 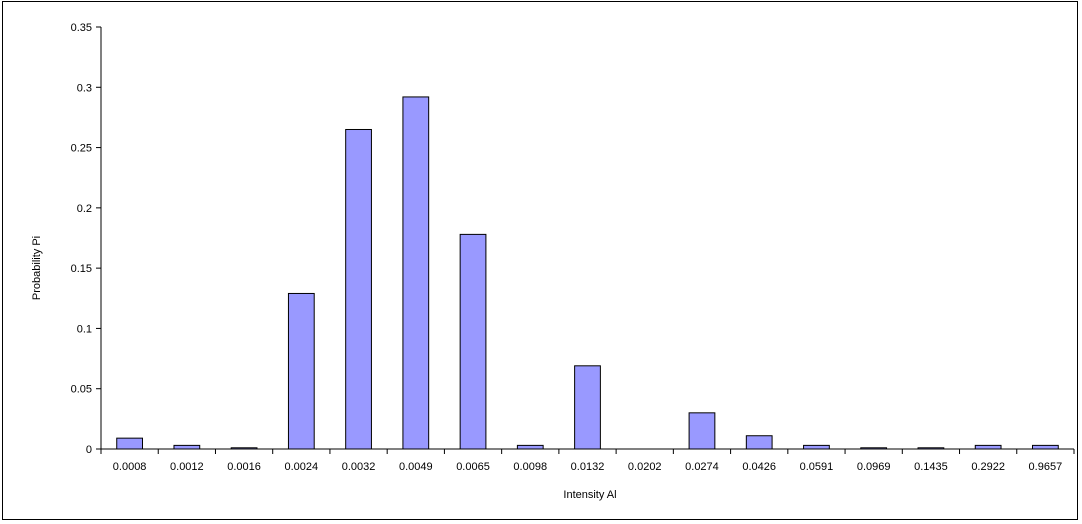 I want to click on y-tick-label: 0.25, so click(x=81, y=149).